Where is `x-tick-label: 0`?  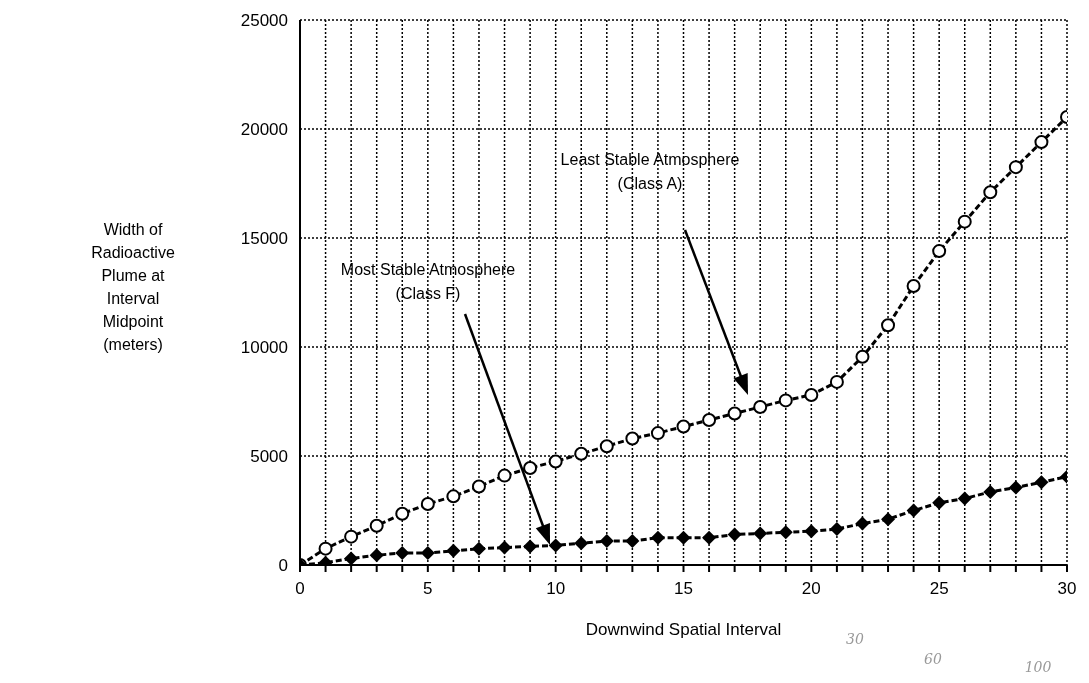
x-tick-label: 0 is located at coordinates (300, 589).